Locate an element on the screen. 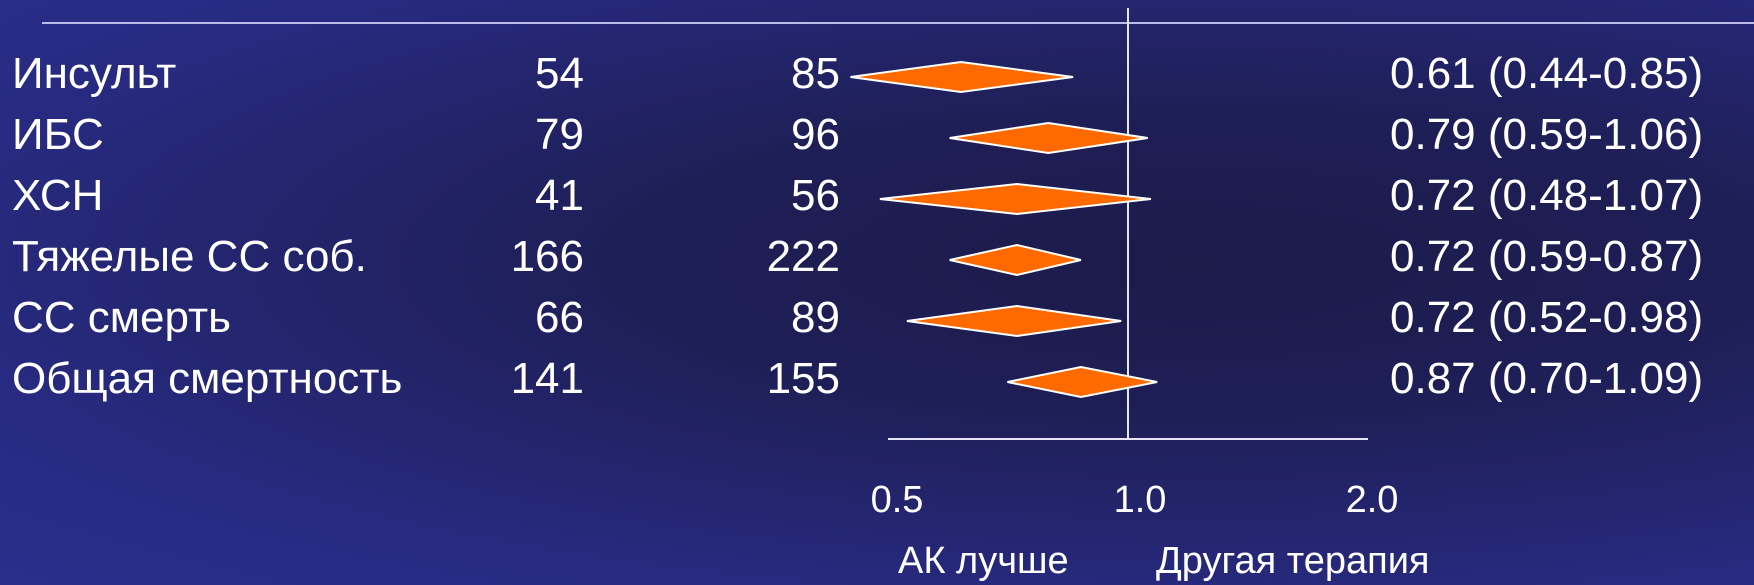 The width and height of the screenshot is (1754, 585). row-count-group1: 141 is located at coordinates (547, 378).